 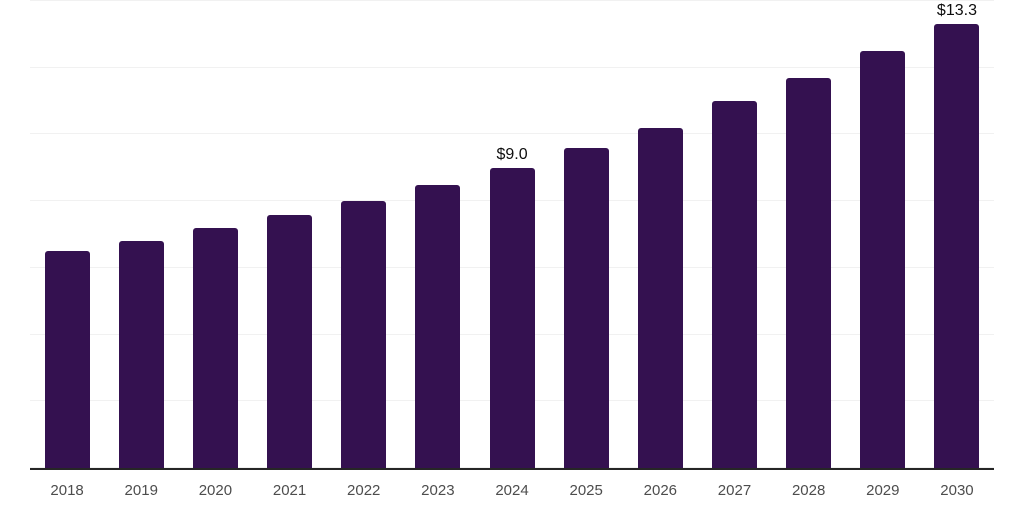 I want to click on bar-2024: $9.0, so click(x=512, y=307).